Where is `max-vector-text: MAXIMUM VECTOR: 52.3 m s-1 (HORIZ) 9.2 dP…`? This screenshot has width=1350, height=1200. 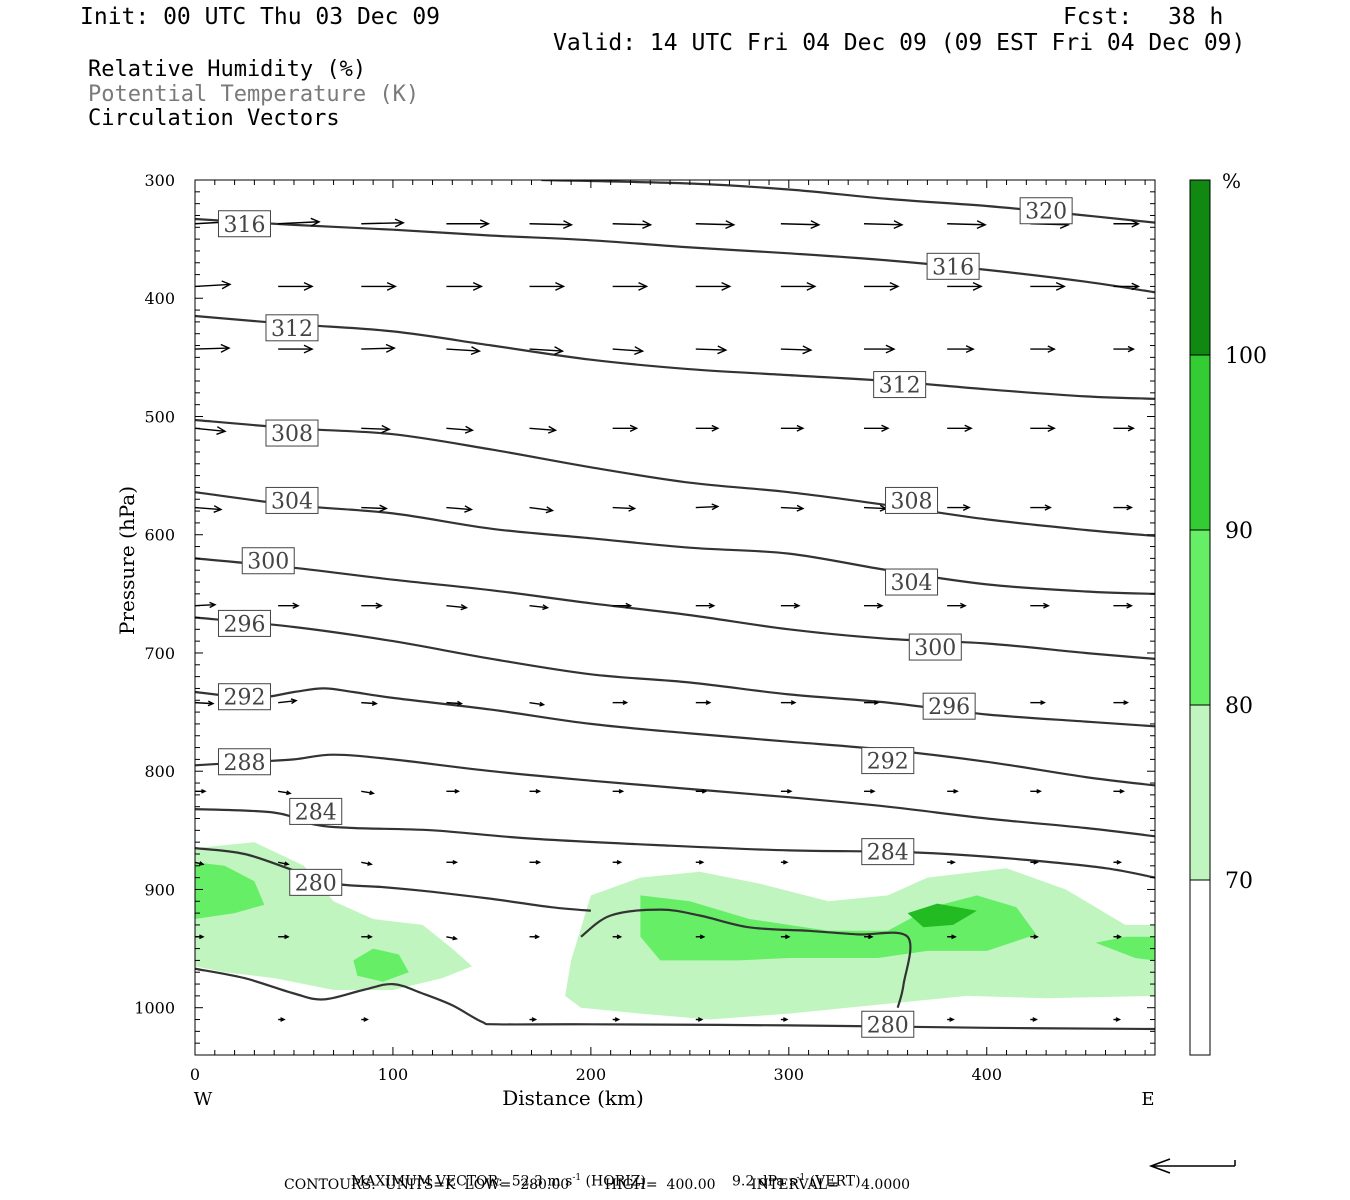 max-vector-text: MAXIMUM VECTOR: 52.3 m s-1 (HORIZ) 9.2 dP… is located at coordinates (601, 1173).